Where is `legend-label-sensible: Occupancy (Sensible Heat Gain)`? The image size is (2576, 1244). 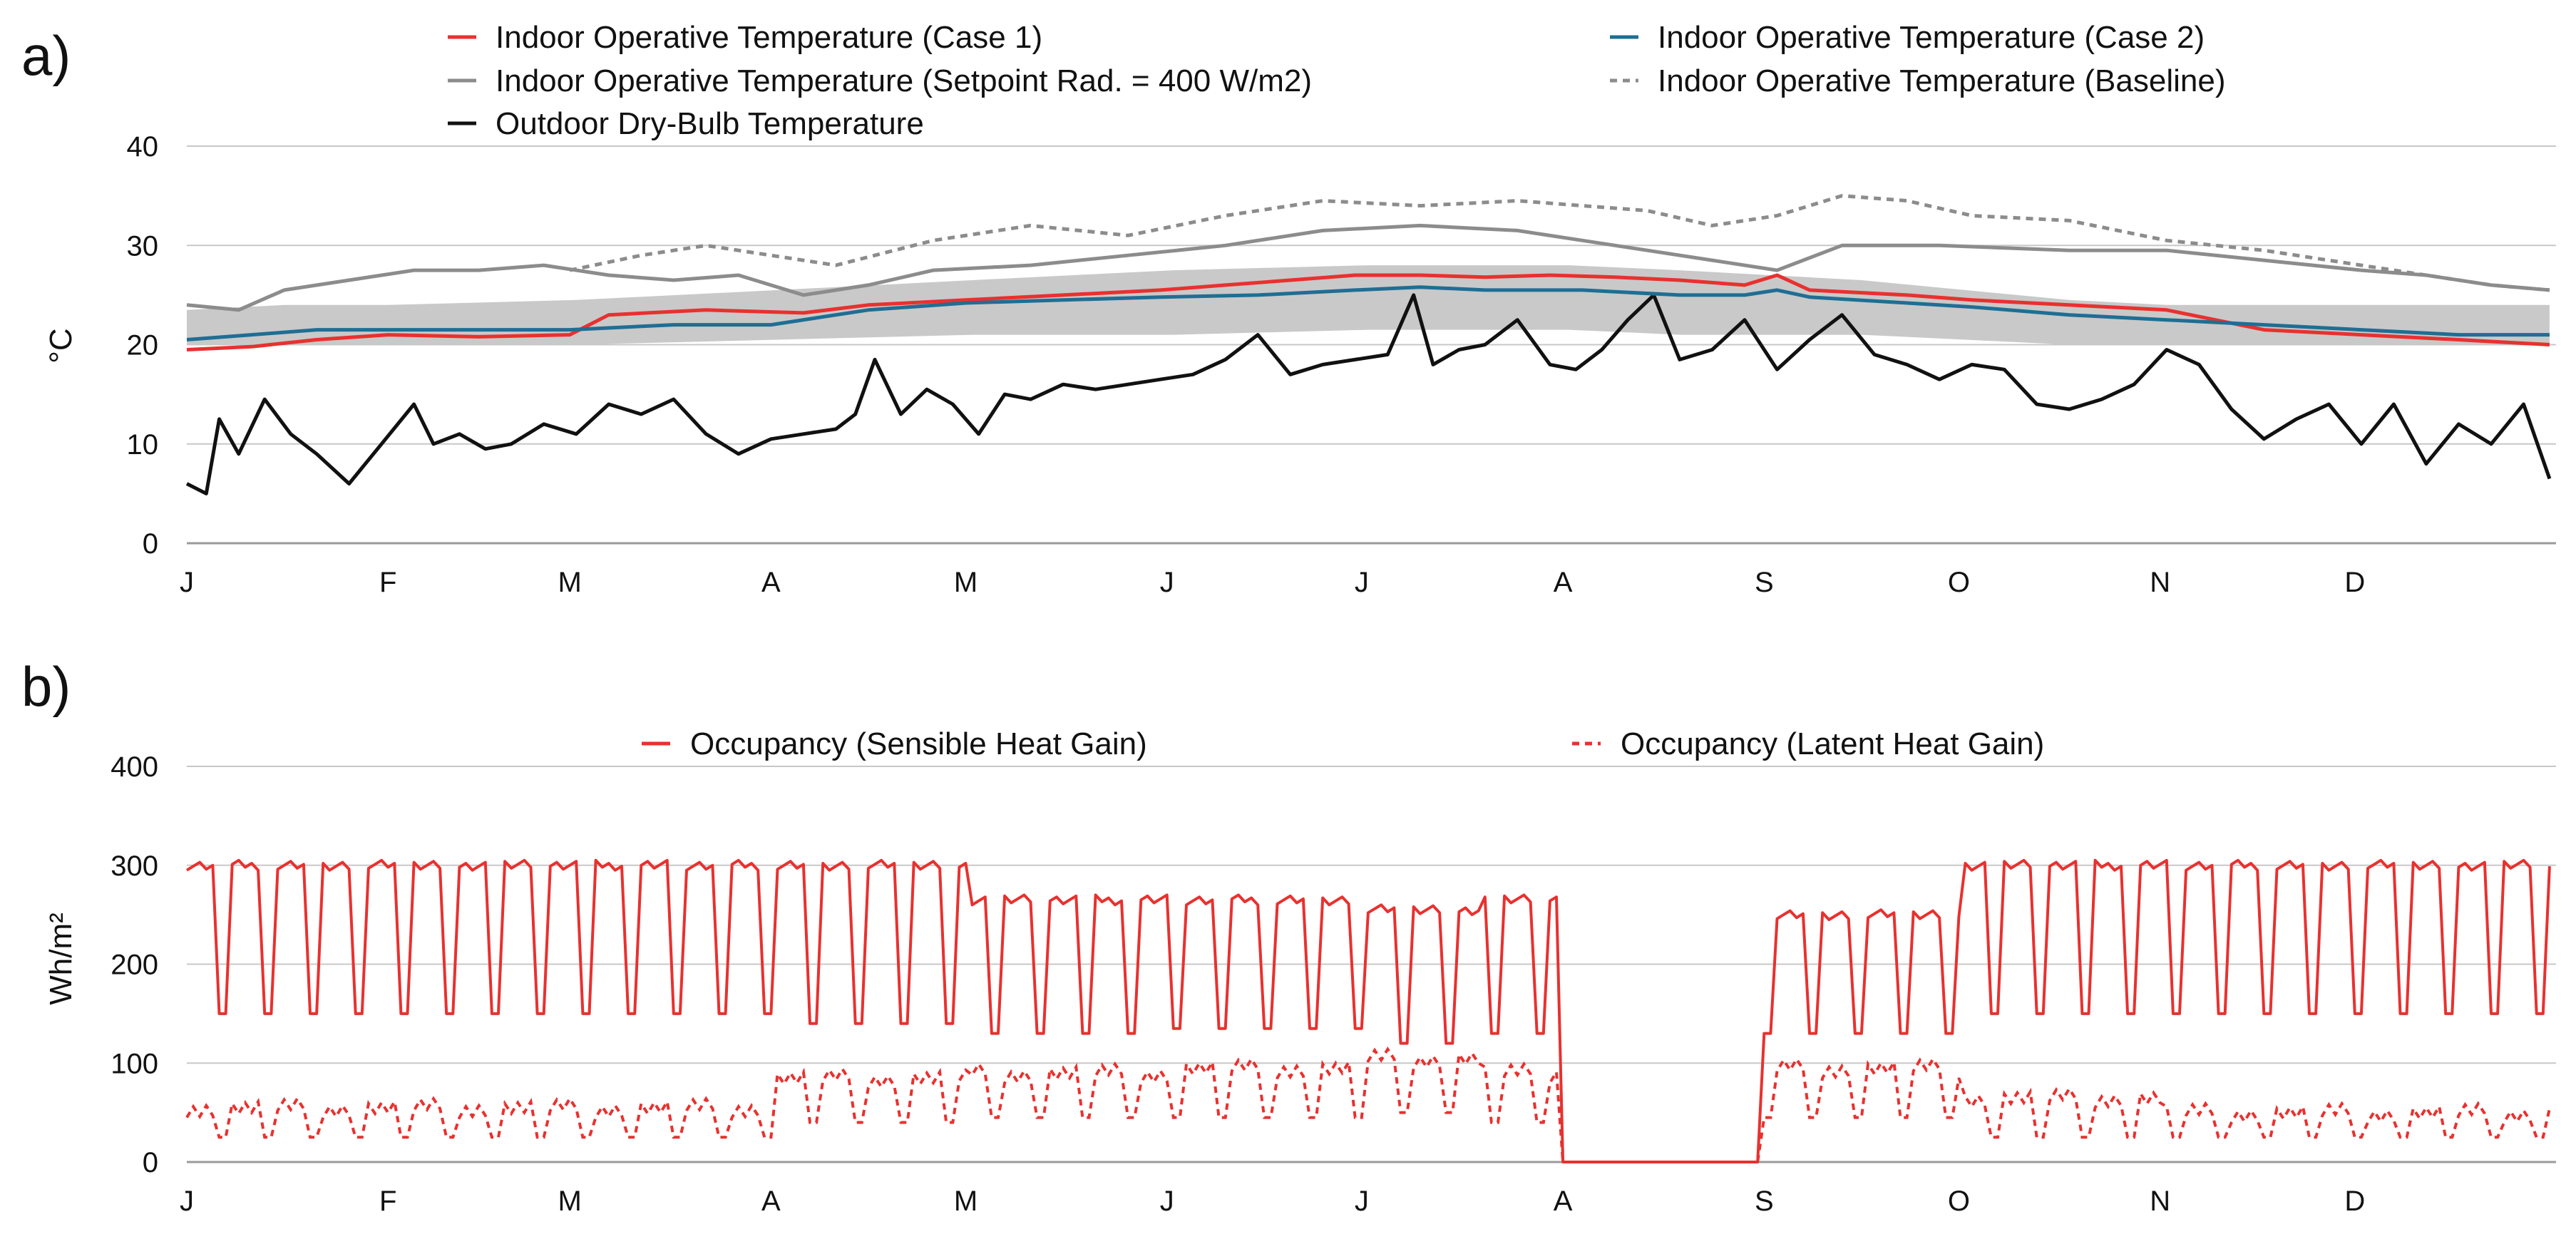
legend-label-sensible: Occupancy (Sensible Heat Gain) is located at coordinates (918, 743).